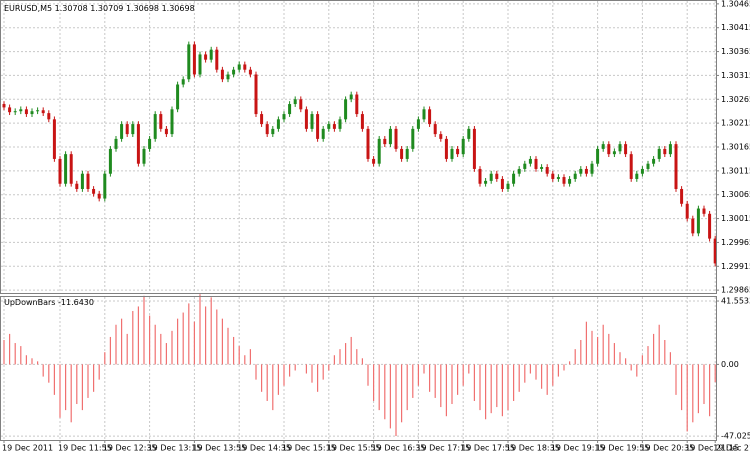  Describe the element at coordinates (735, 194) in the screenshot. I see `y-tick-label: 1.30065` at that location.